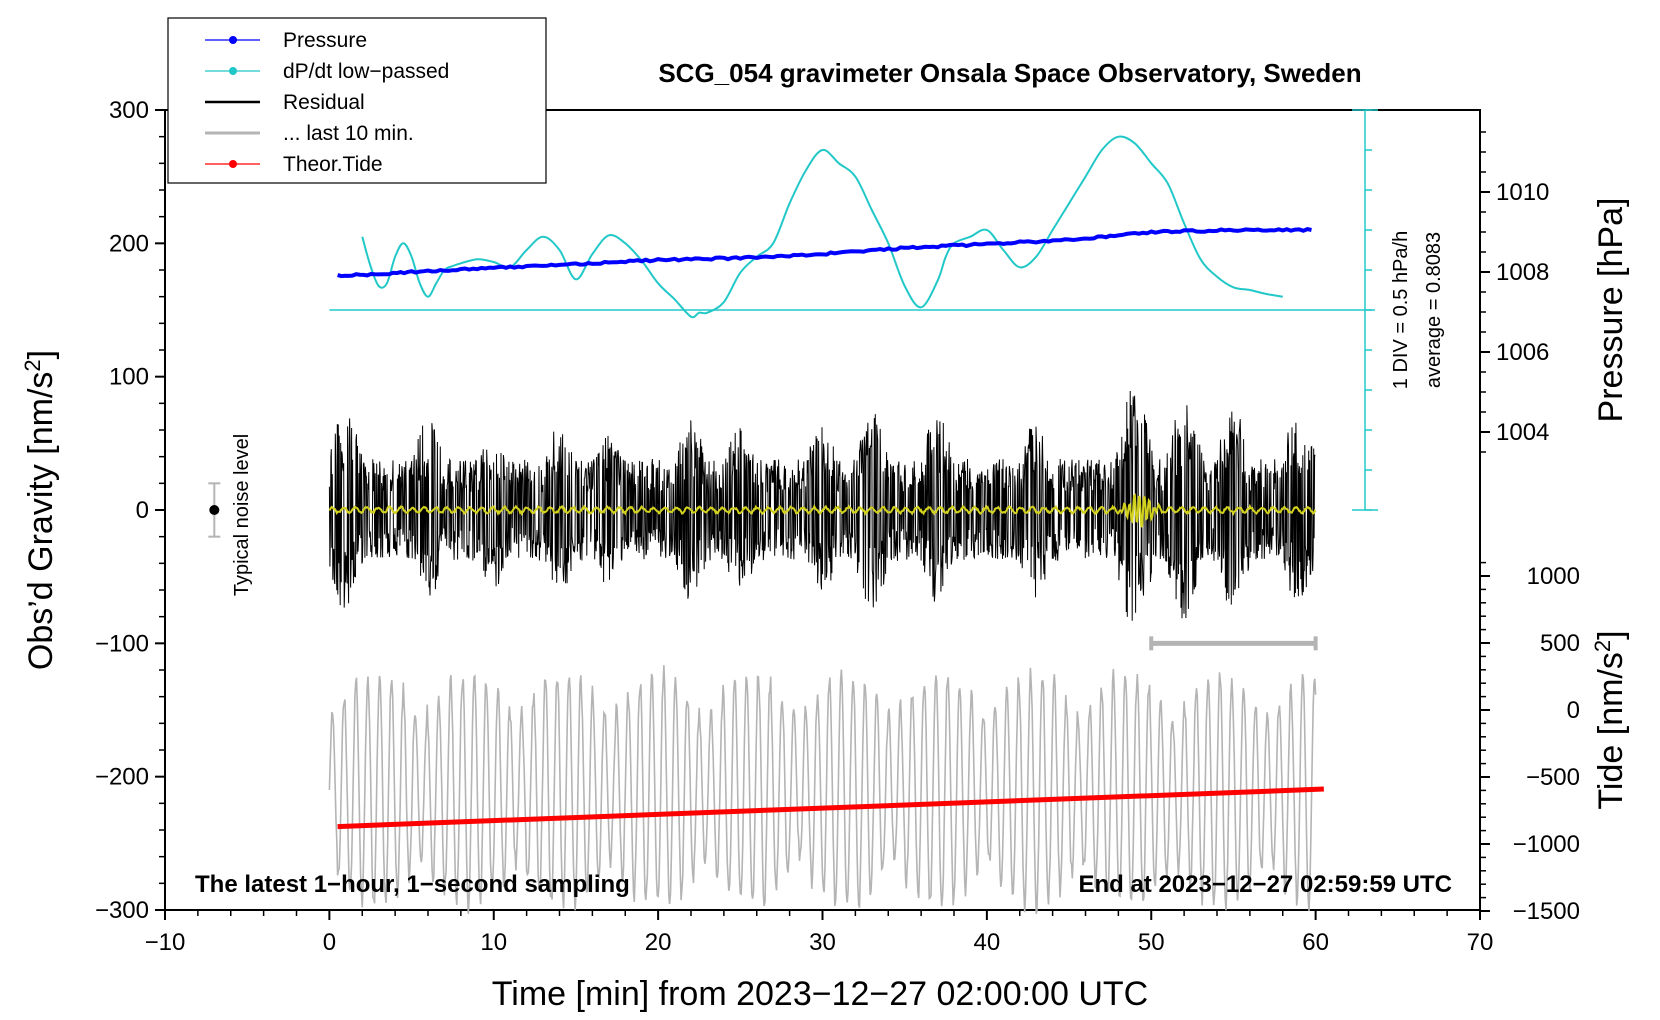 The width and height of the screenshot is (1660, 1020). What do you see at coordinates (1315, 942) in the screenshot?
I see `x-tick-label: 60` at bounding box center [1315, 942].